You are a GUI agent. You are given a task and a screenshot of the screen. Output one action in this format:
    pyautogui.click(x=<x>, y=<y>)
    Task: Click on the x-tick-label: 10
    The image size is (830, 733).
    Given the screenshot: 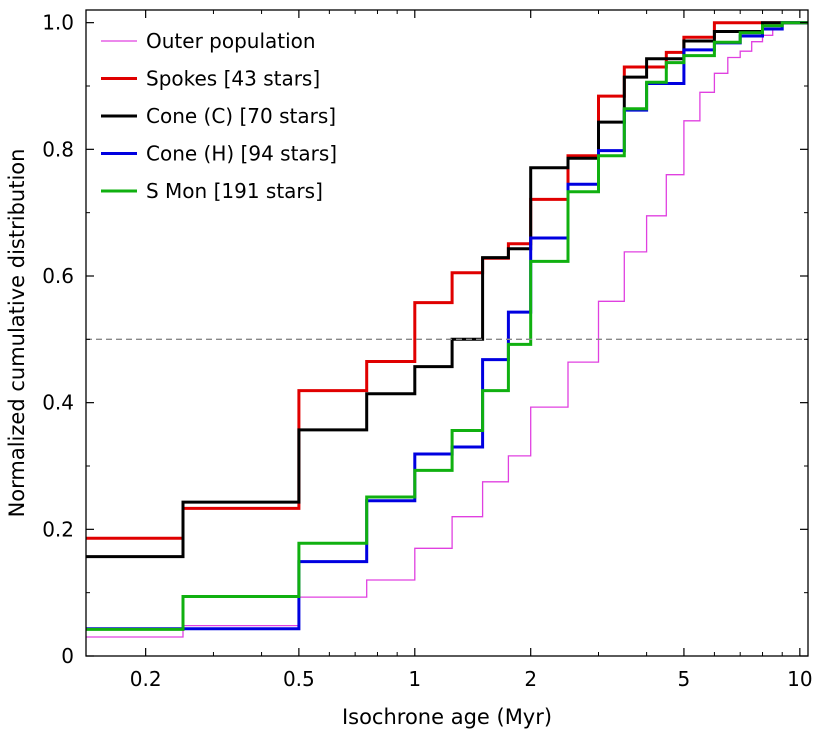 What is the action you would take?
    pyautogui.click(x=799, y=679)
    